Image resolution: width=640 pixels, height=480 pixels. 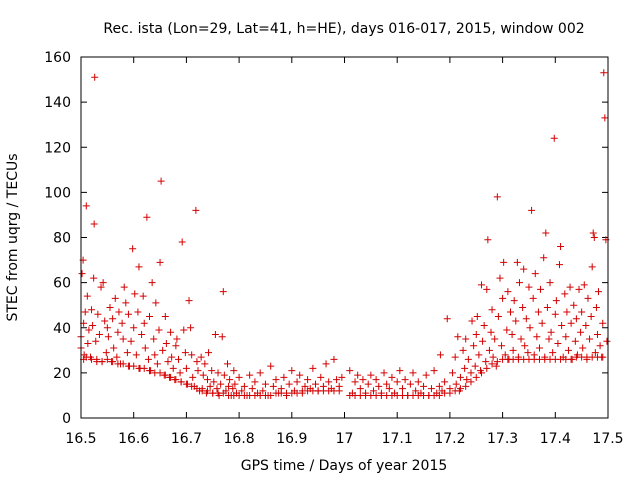 What do you see at coordinates (66, 419) in the screenshot?
I see `y-tick-label: 0` at bounding box center [66, 419].